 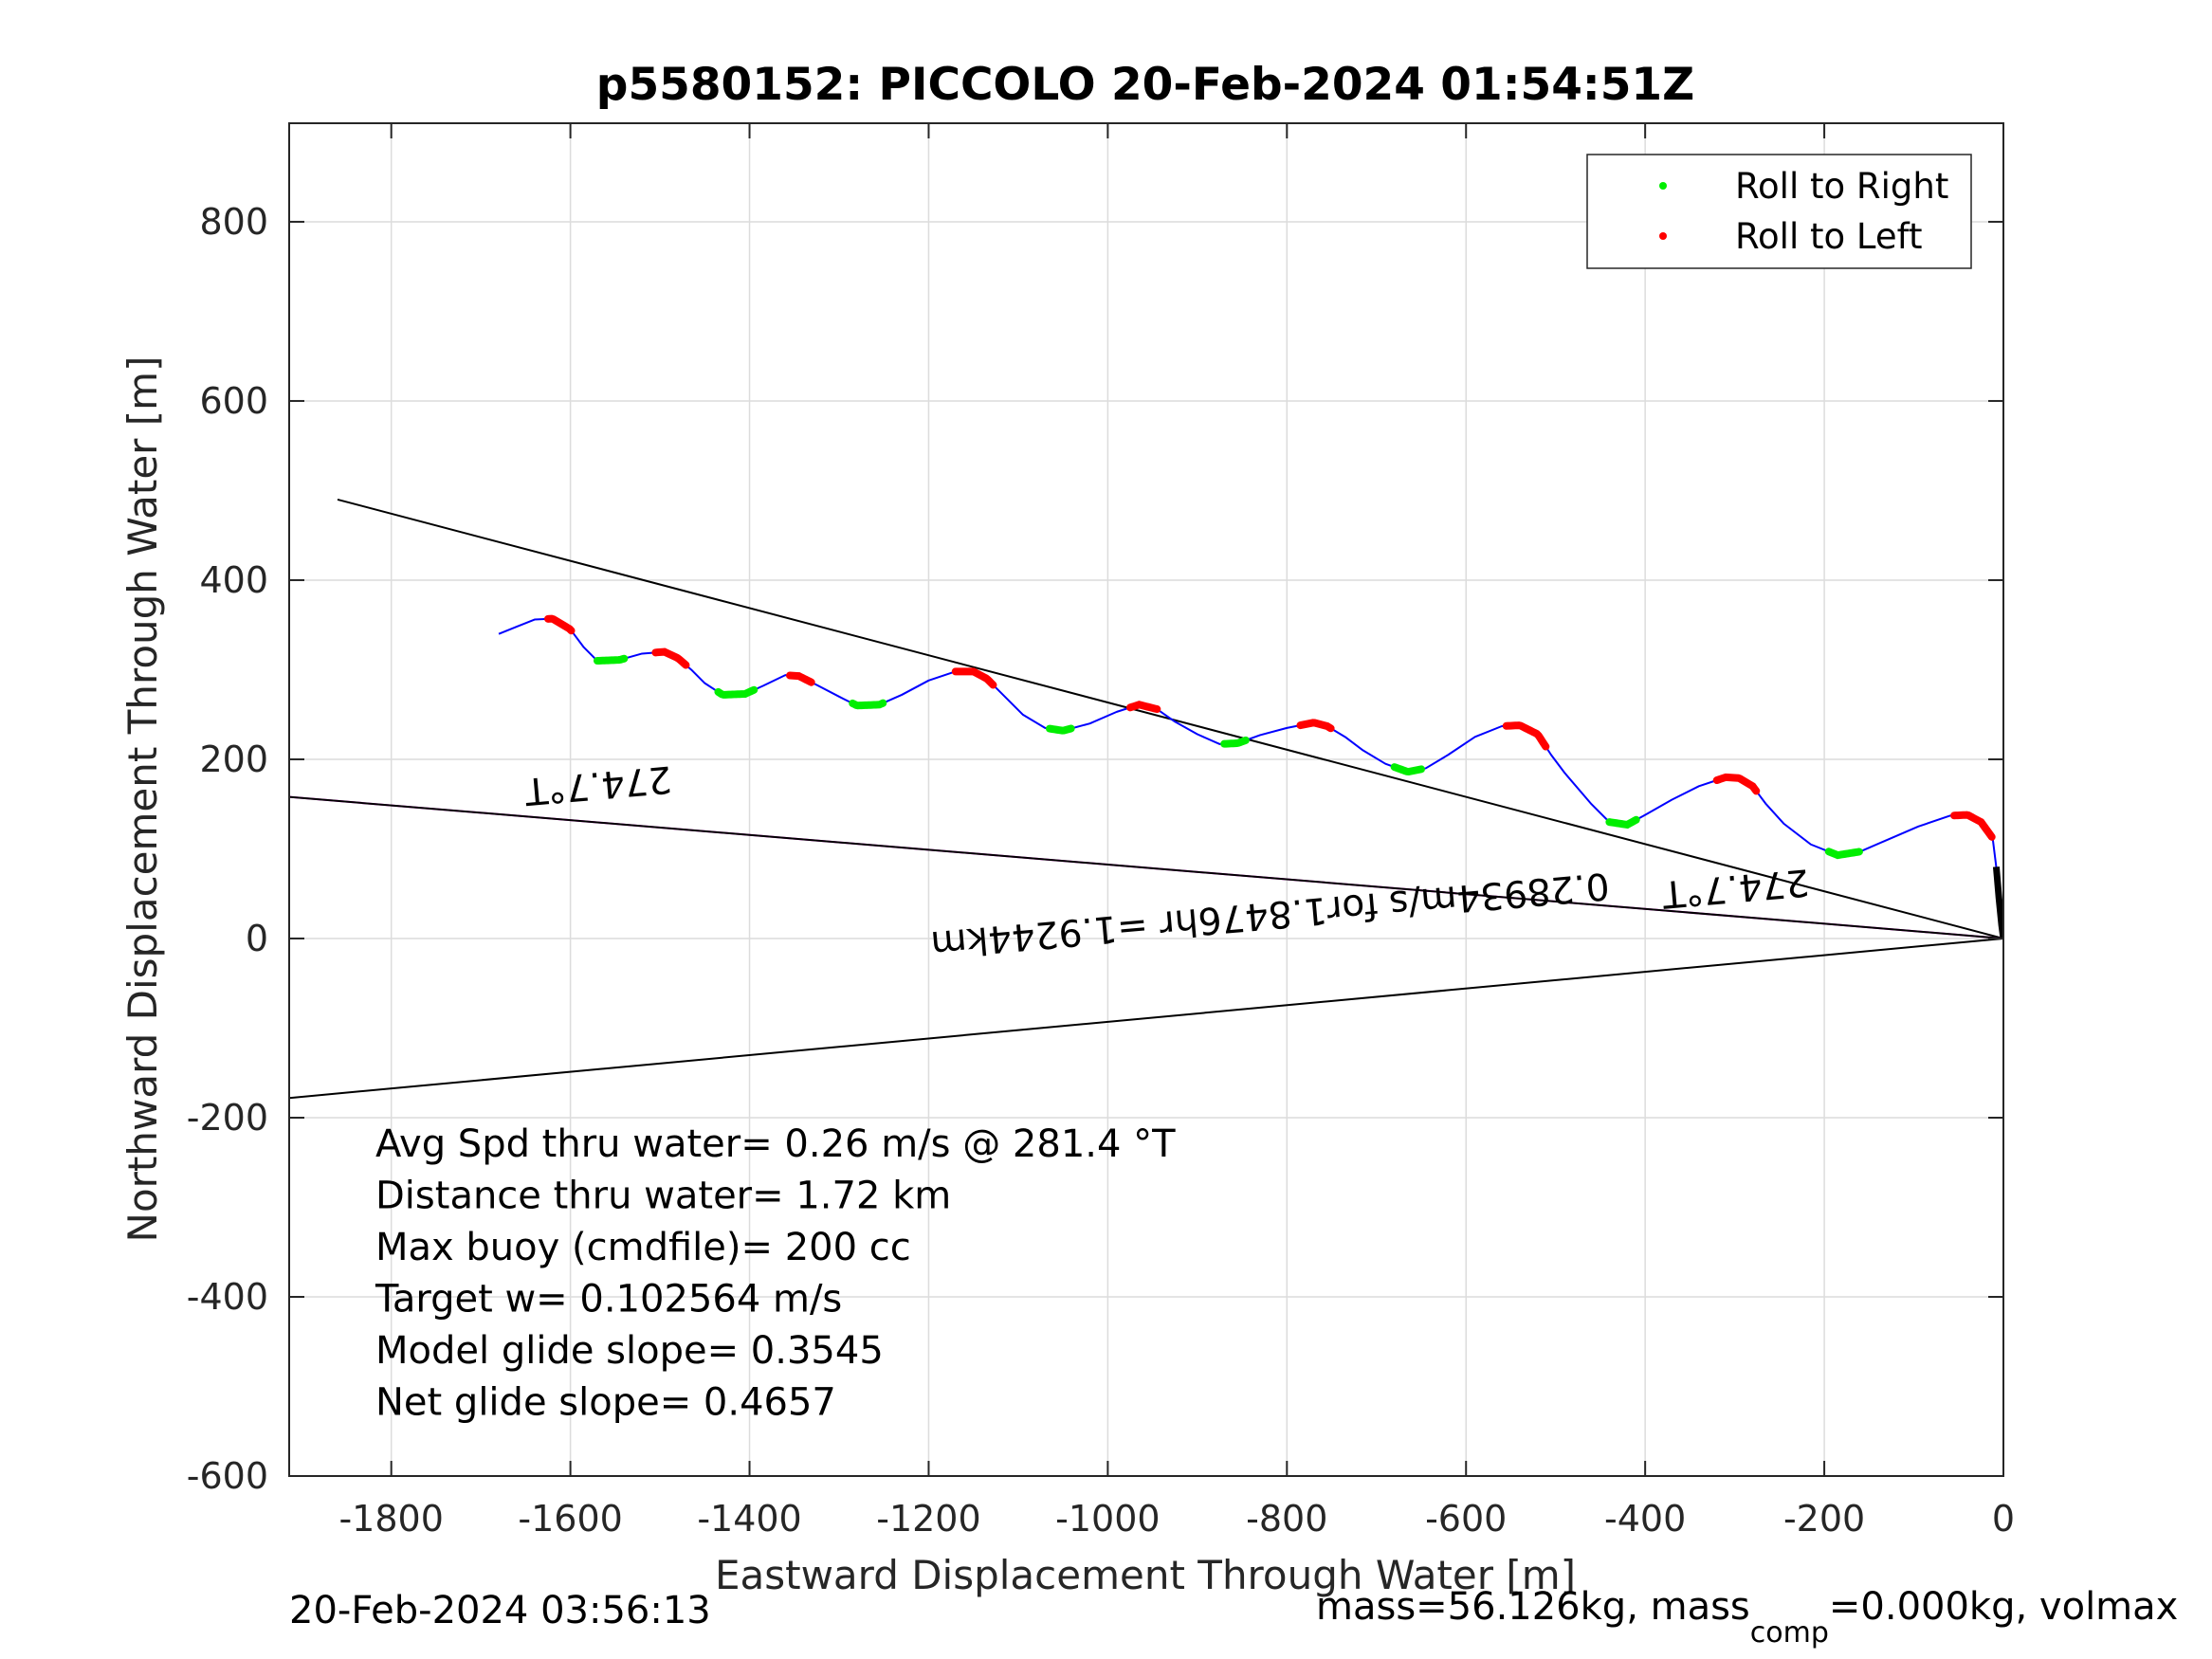 I want to click on legend-box, so click(x=1779, y=211).